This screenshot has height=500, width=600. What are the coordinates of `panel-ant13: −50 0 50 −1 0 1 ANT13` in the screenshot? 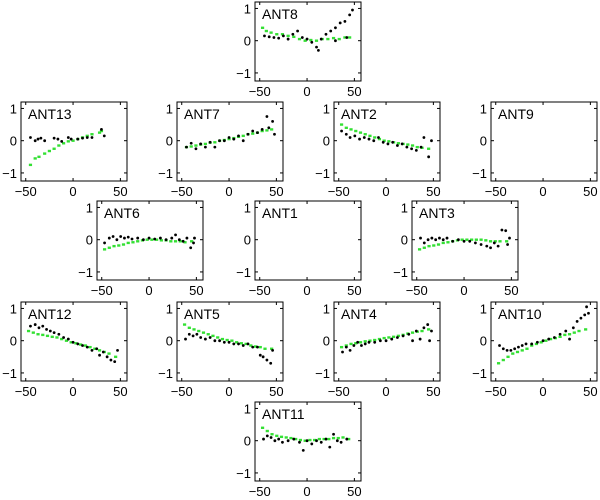 It's located at (64, 150).